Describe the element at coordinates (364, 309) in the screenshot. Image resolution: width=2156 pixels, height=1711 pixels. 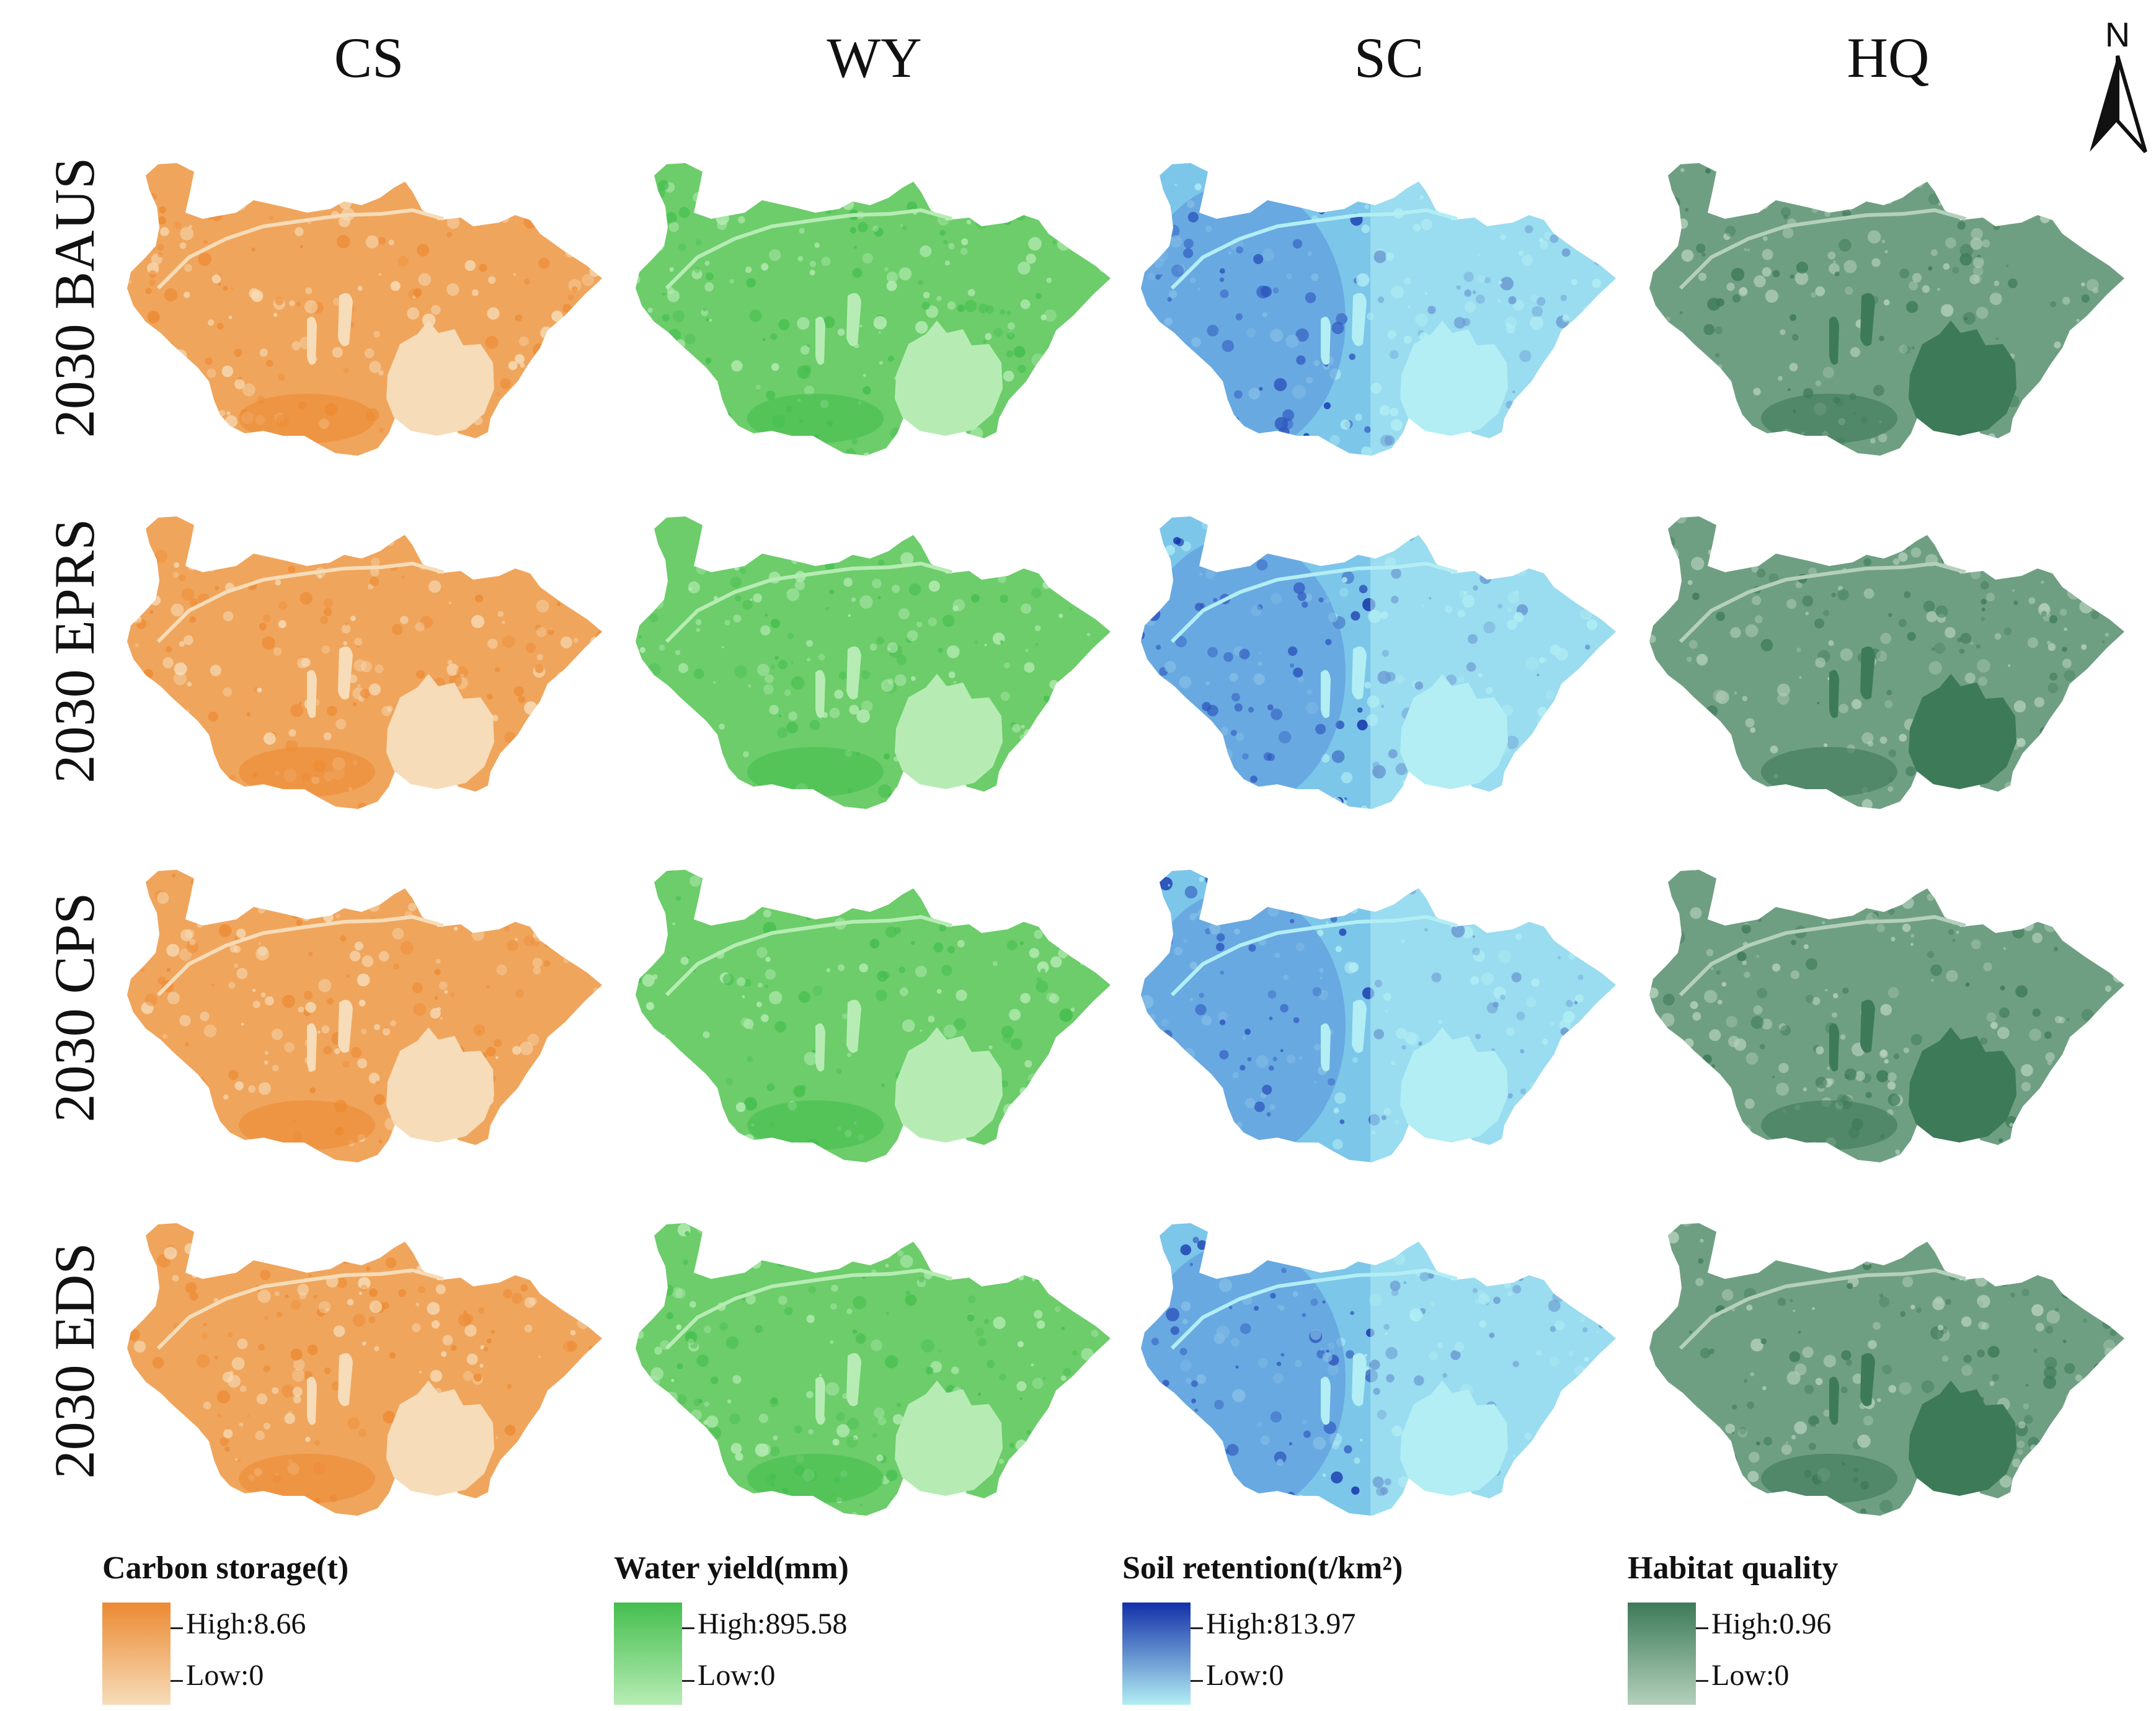
I see `map-cs-2030-baus` at that location.